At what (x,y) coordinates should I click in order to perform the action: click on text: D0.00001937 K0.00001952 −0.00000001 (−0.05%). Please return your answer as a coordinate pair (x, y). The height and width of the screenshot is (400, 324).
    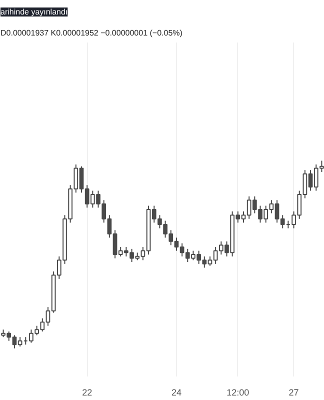
    Looking at the image, I should click on (91, 33).